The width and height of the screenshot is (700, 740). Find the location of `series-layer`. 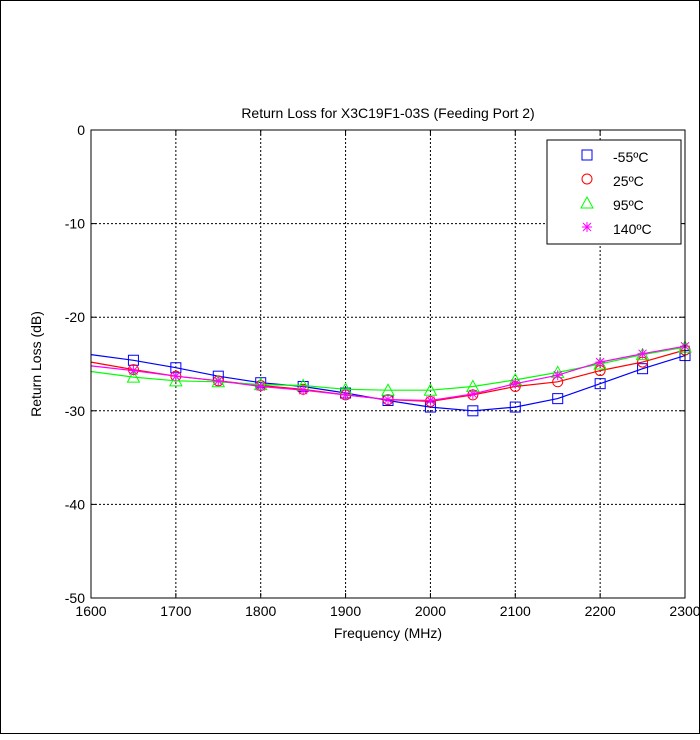

series-layer is located at coordinates (391, 378).